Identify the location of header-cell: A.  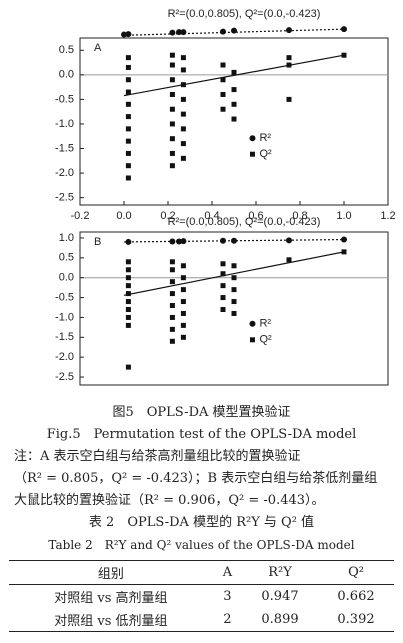
(227, 572).